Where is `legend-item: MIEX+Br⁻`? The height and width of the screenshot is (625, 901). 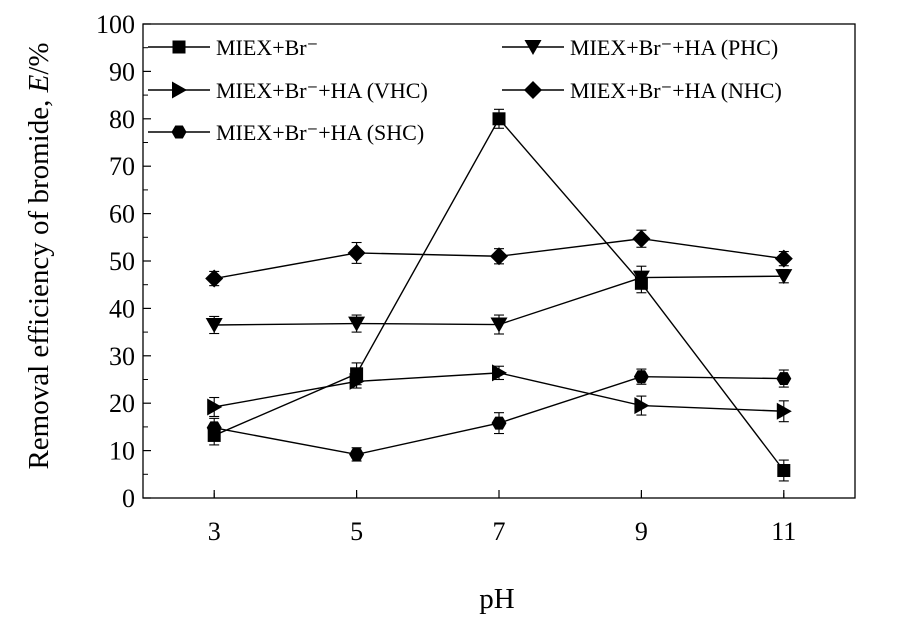 legend-item: MIEX+Br⁻ is located at coordinates (233, 47).